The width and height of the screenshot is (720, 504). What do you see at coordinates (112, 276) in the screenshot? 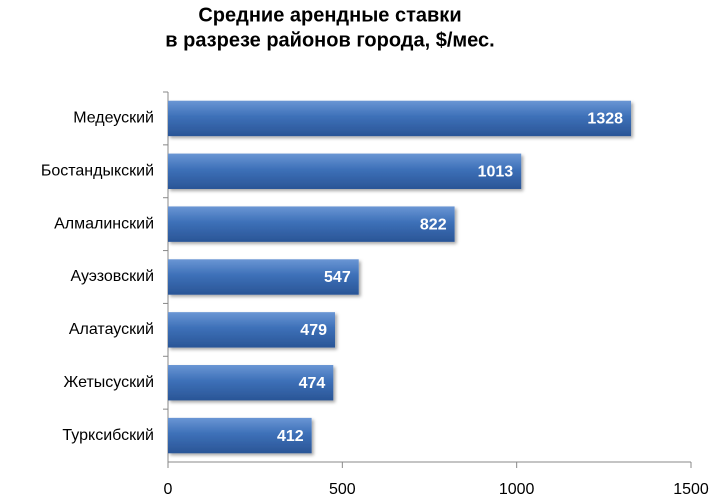
I see `y-tick-label: Ауэзовский` at bounding box center [112, 276].